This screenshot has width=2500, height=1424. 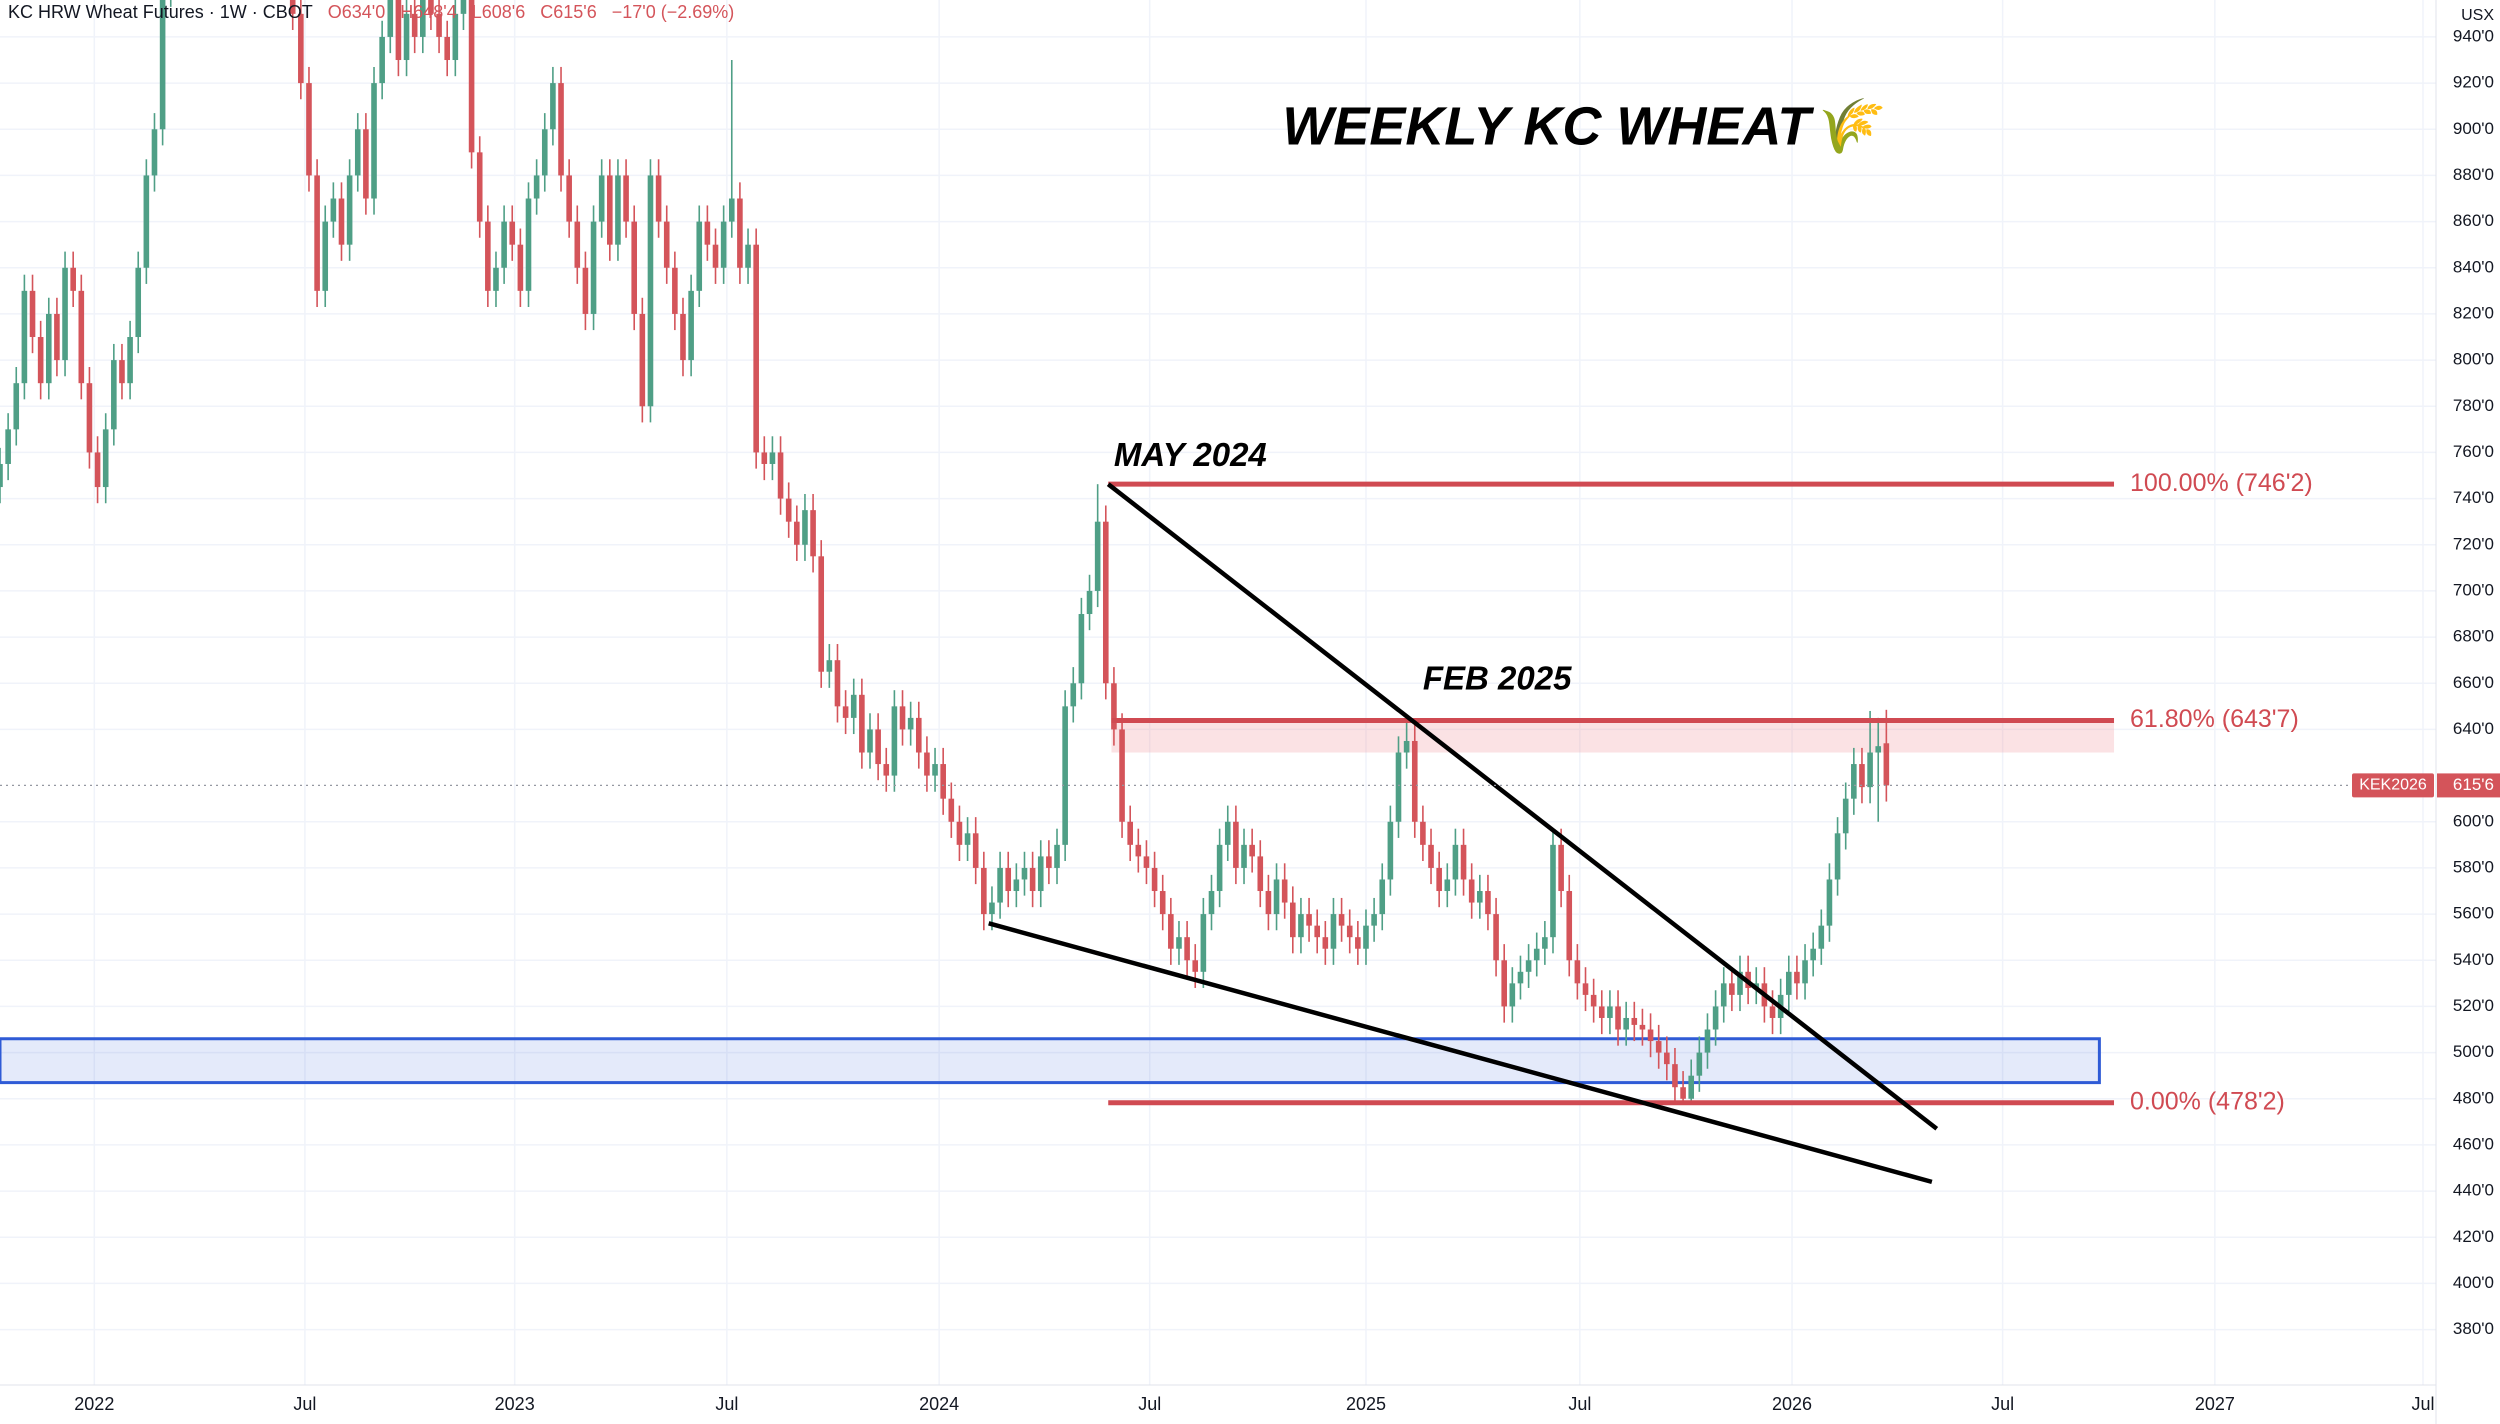 I want to click on currency: USX, so click(x=2477, y=15).